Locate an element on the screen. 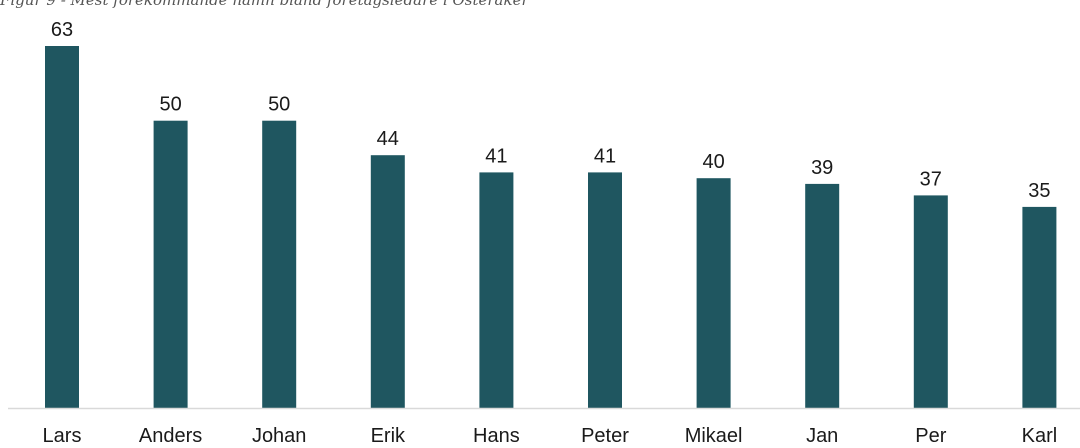 Image resolution: width=1080 pixels, height=448 pixels. bar-anders is located at coordinates (170, 264).